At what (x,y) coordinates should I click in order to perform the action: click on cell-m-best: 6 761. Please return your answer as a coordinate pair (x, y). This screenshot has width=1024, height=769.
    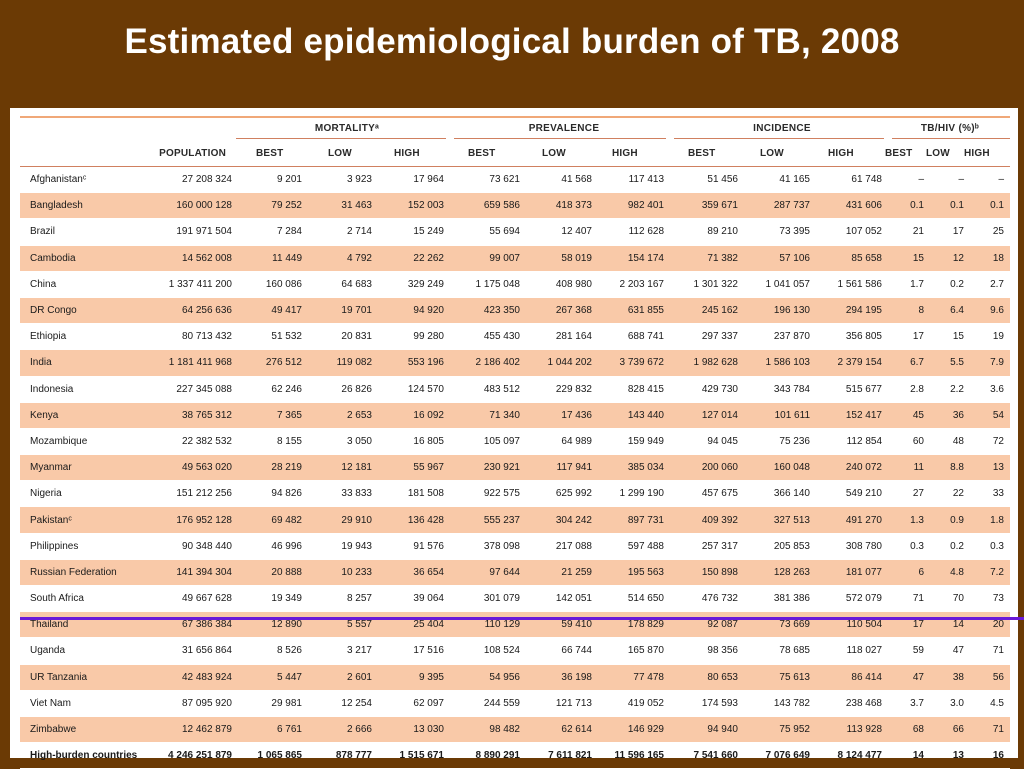
    Looking at the image, I should click on (273, 730).